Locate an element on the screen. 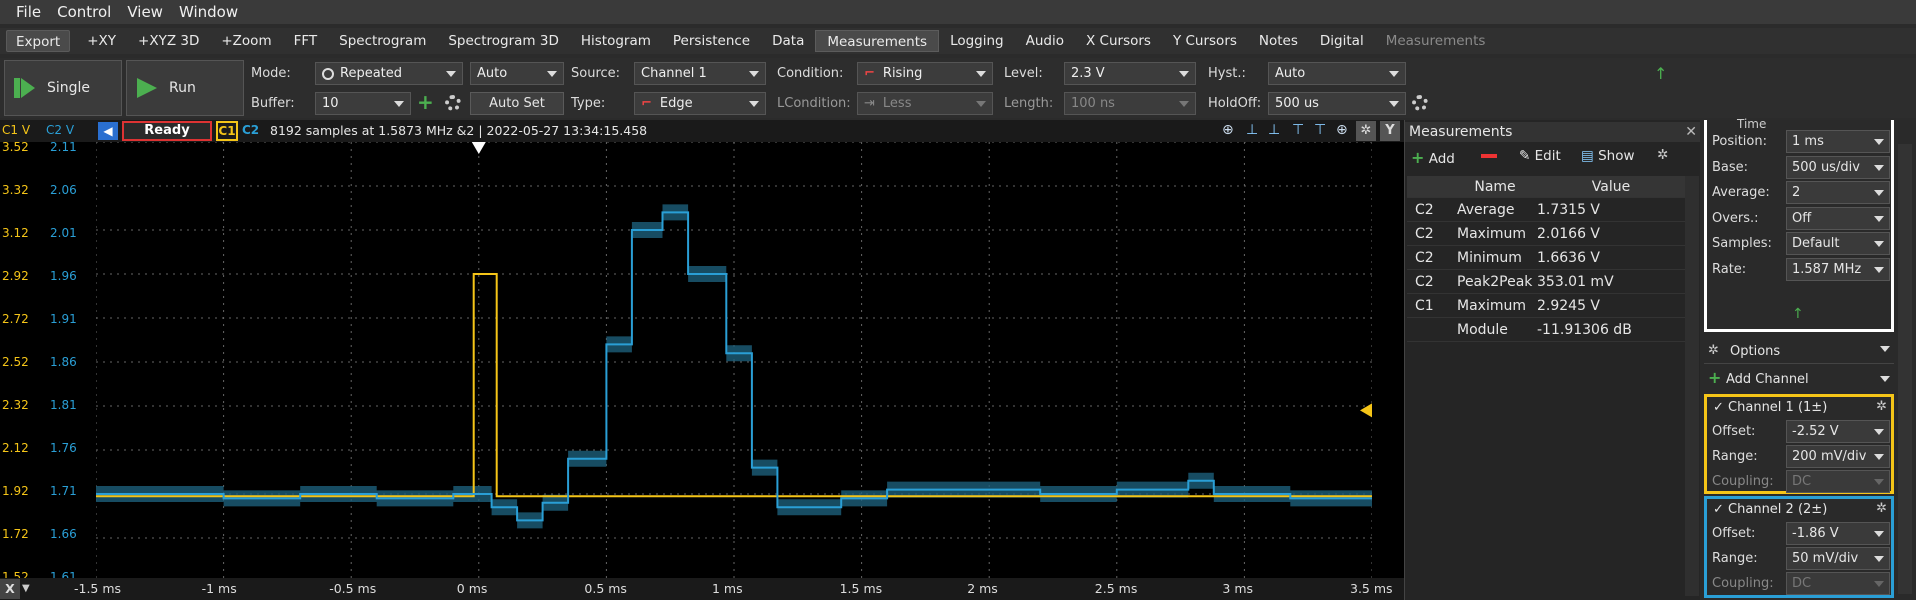 The image size is (1916, 600). holdoff-input: 500 us is located at coordinates (1337, 103).